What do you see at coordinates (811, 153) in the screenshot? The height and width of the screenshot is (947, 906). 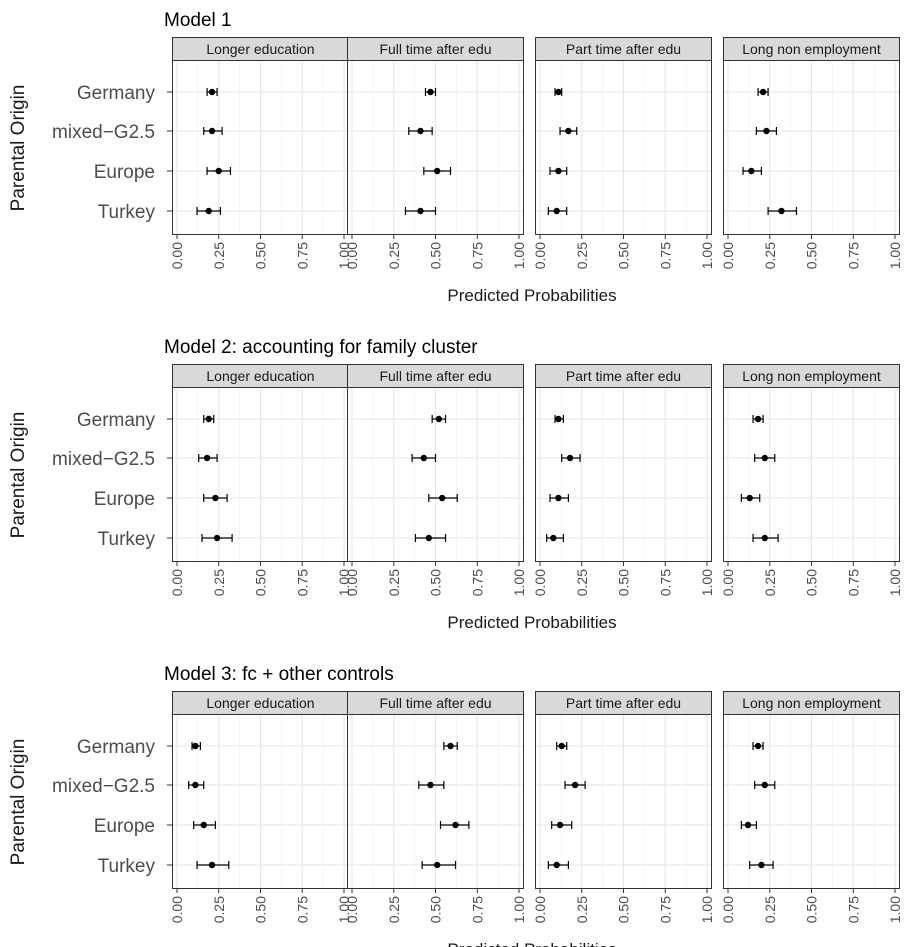 I see `facet-panel: Long non employment 0.00 0.25 0.50 0.75 1.00` at bounding box center [811, 153].